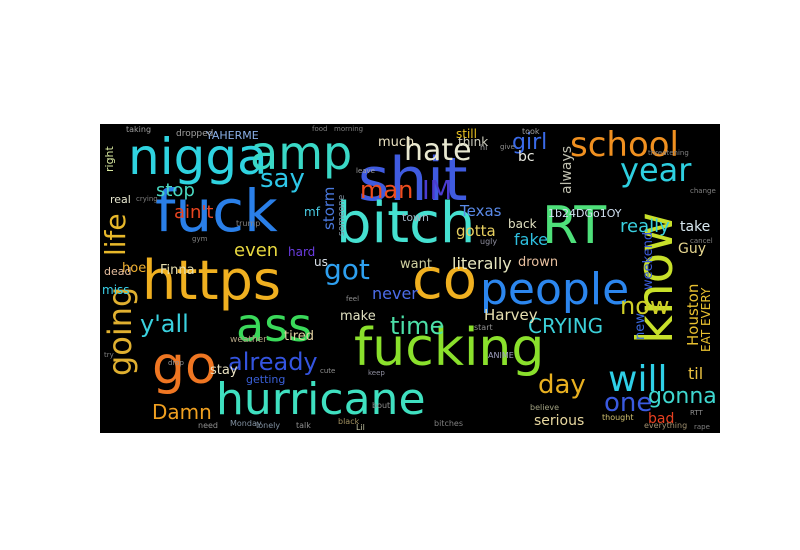 Image resolution: width=800 pixels, height=550 pixels. Describe the element at coordinates (349, 129) in the screenshot. I see `cloud-word: morning` at that location.